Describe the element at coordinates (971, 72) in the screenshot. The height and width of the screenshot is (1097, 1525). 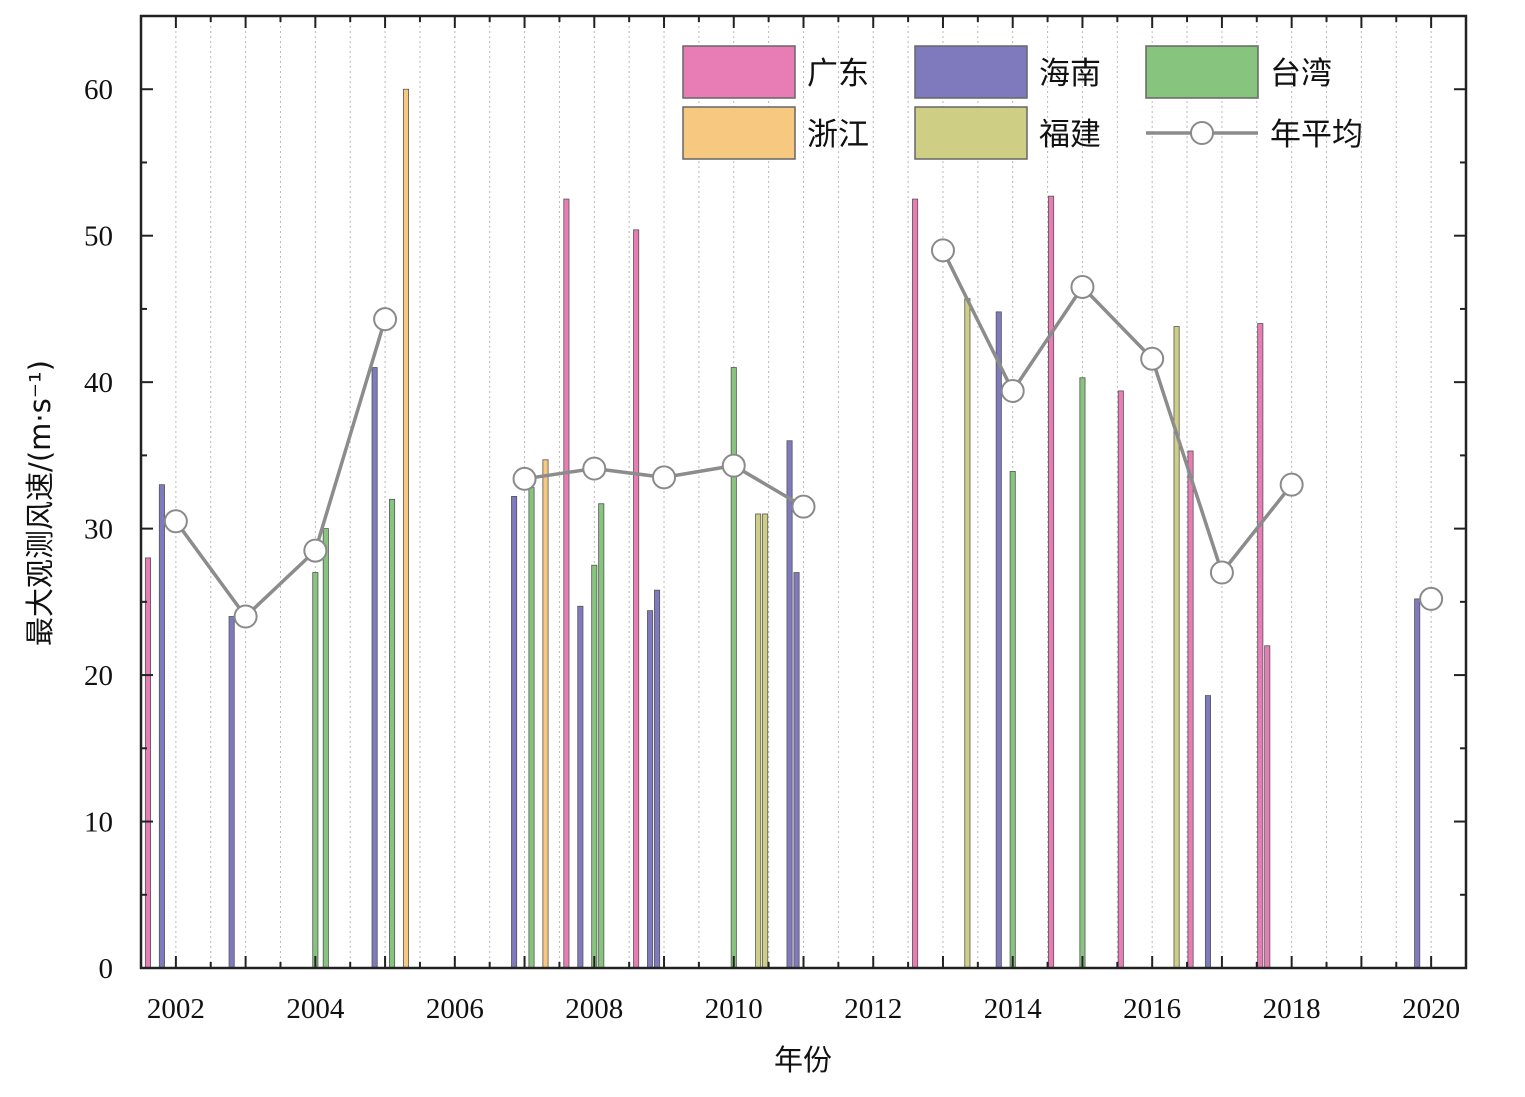
I see `legend-swatch-海南` at that location.